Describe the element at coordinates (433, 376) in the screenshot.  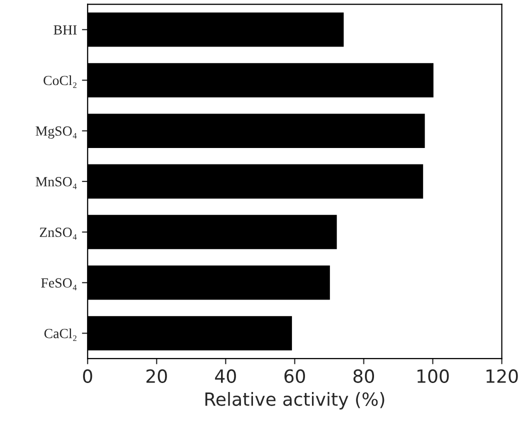
I see `x-tick-label: 100` at that location.